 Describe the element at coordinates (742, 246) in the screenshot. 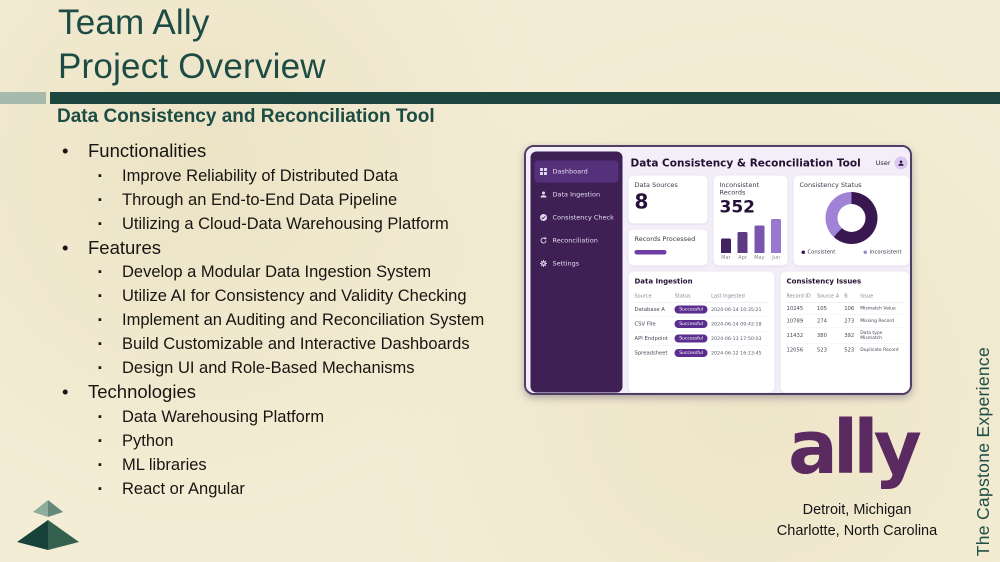

I see `bar-column: Apr` at that location.